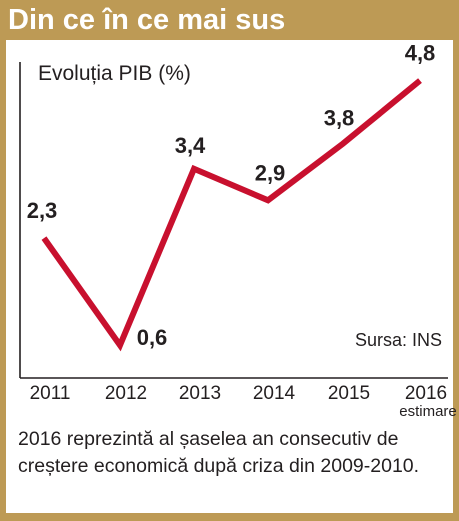 This screenshot has width=459, height=521. What do you see at coordinates (349, 393) in the screenshot?
I see `x-tick-label: 2015` at bounding box center [349, 393].